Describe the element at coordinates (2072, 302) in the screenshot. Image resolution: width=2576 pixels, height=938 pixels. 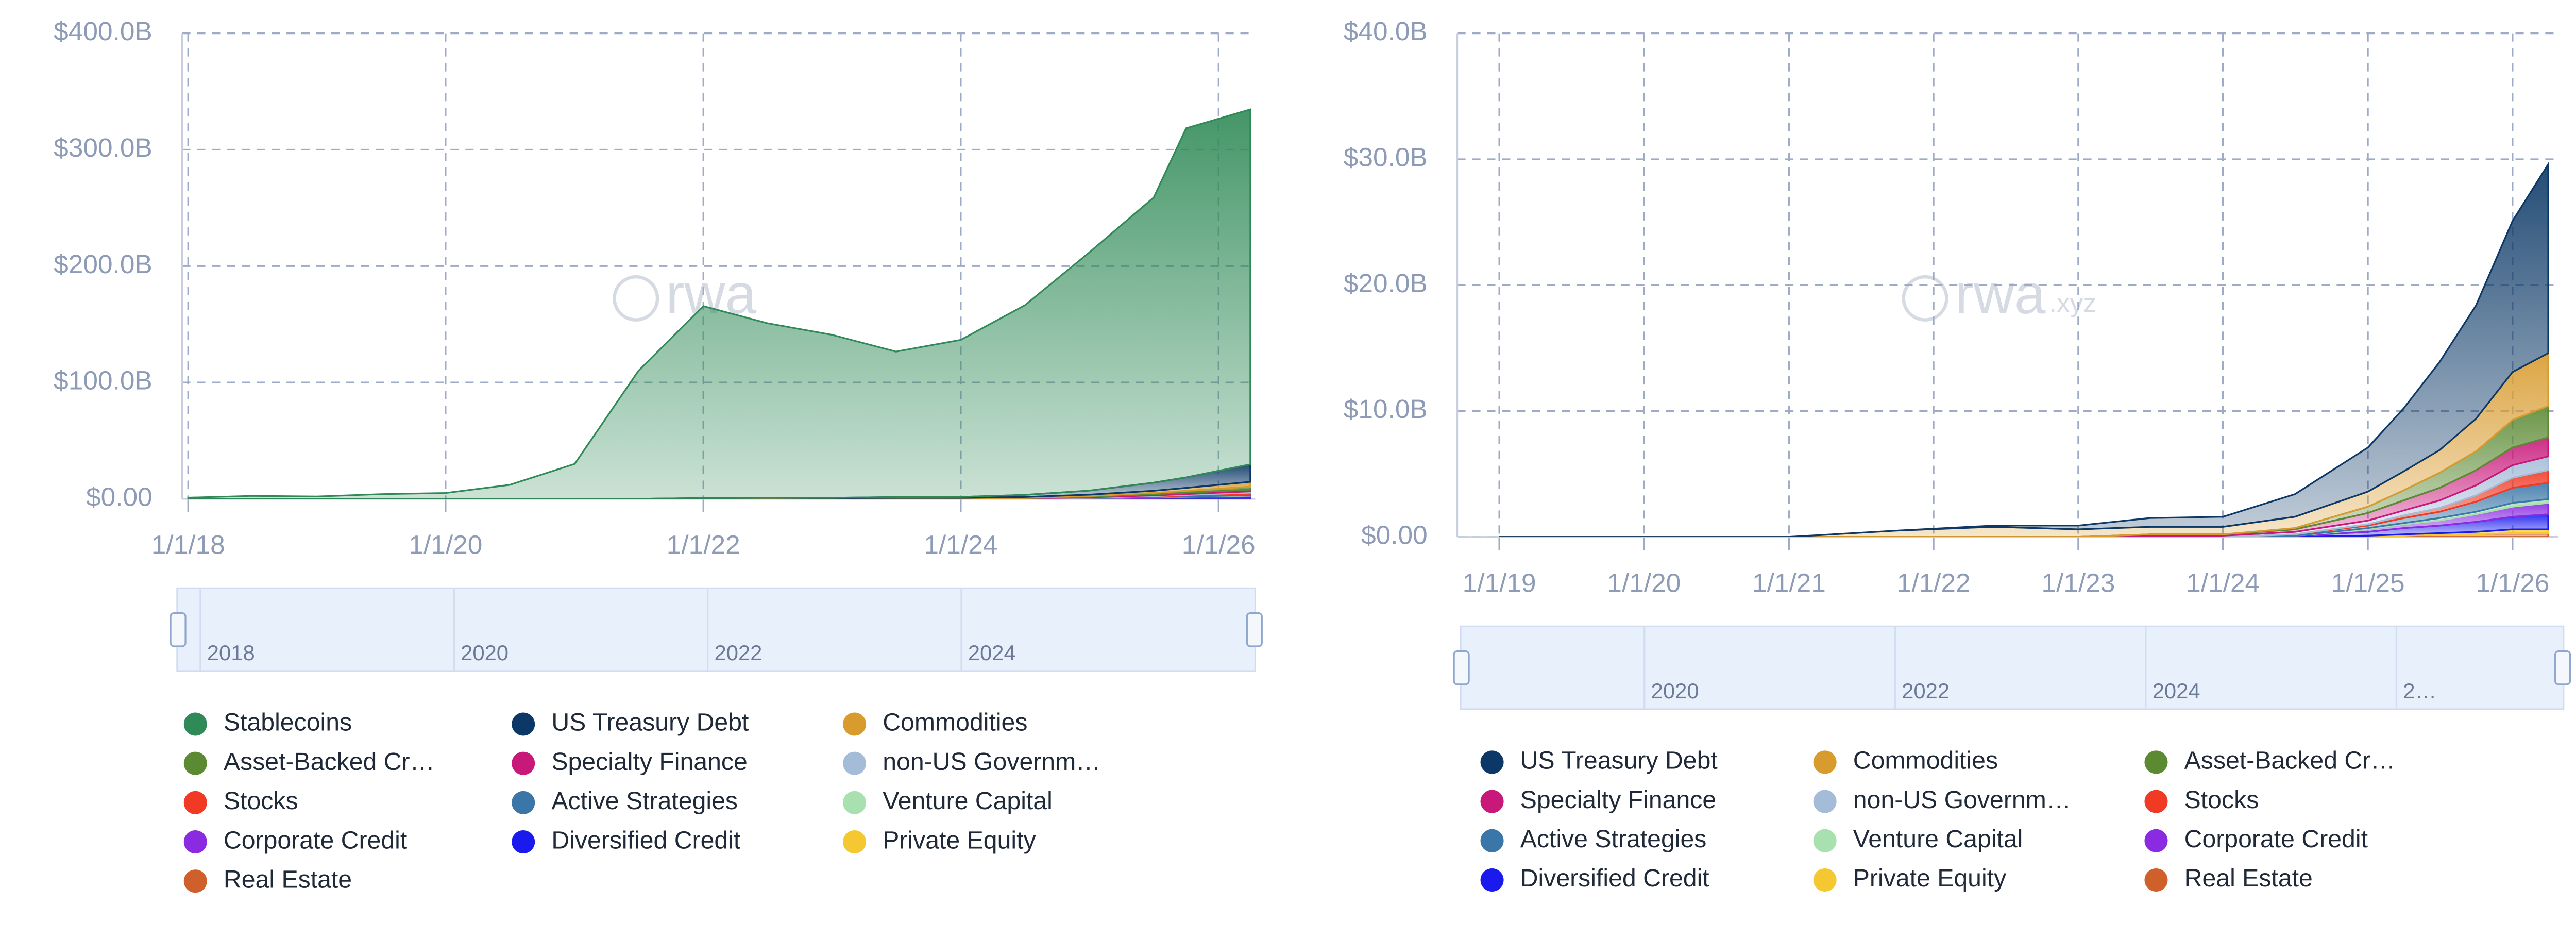
I see `watermark-suffix: .xyz` at that location.